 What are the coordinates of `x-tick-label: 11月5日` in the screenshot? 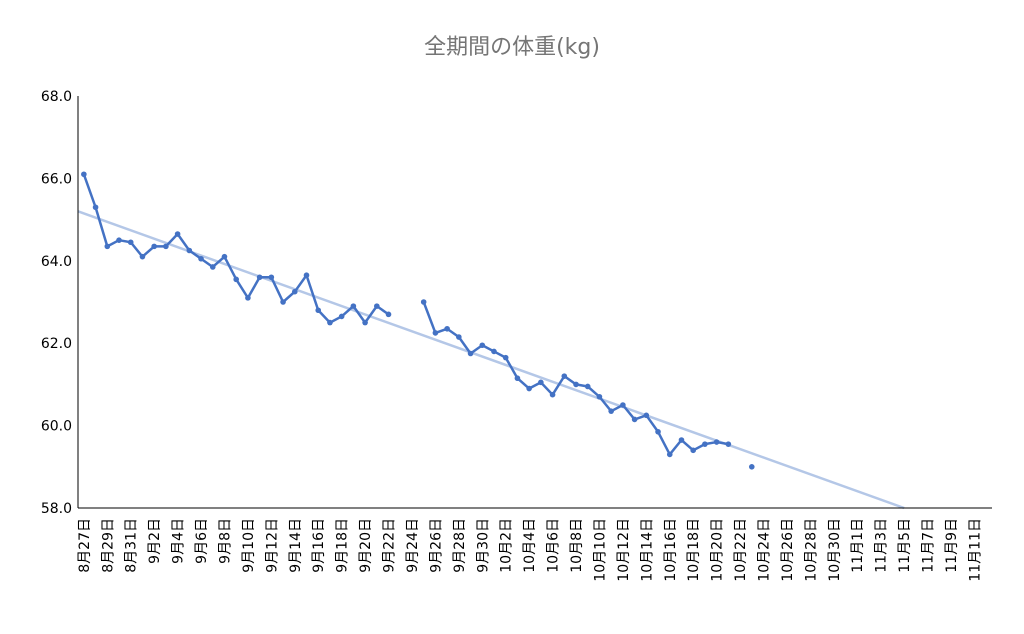 It's located at (905, 545).